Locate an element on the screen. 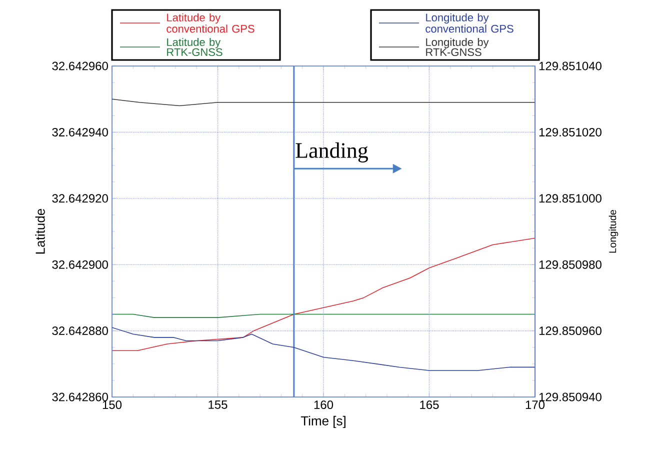 The image size is (650, 450). x-tick-label: 165 is located at coordinates (429, 405).